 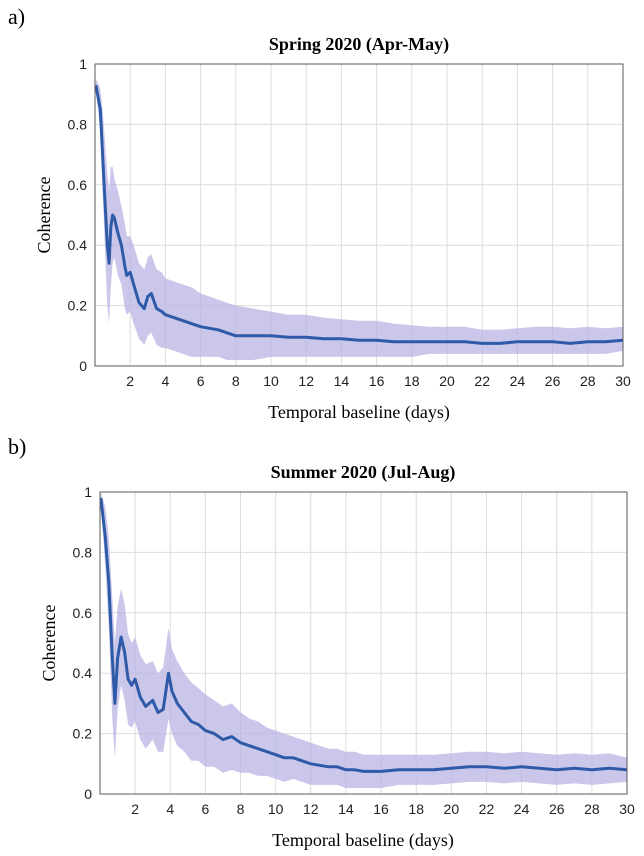 I want to click on panel-label: b), so click(x=17, y=446).